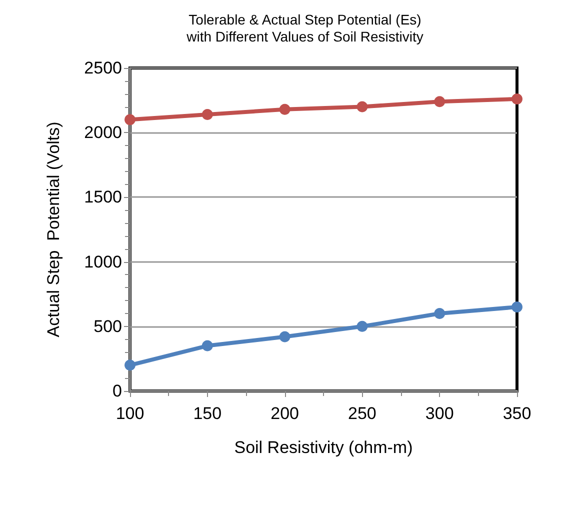 The image size is (567, 506). What do you see at coordinates (103, 132) in the screenshot?
I see `y-tick-label: 2000` at bounding box center [103, 132].